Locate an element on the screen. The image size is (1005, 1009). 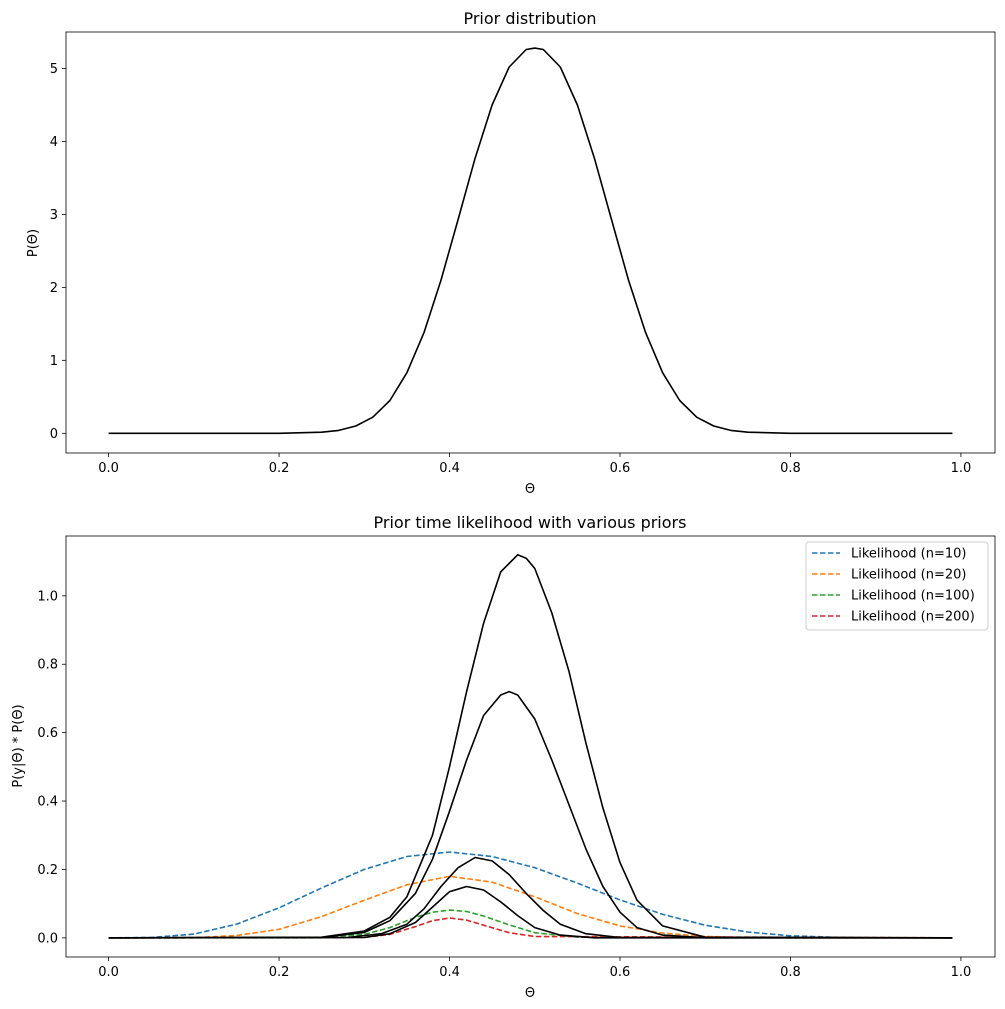
legend-item: Likelihood (n=200) is located at coordinates (893, 617).